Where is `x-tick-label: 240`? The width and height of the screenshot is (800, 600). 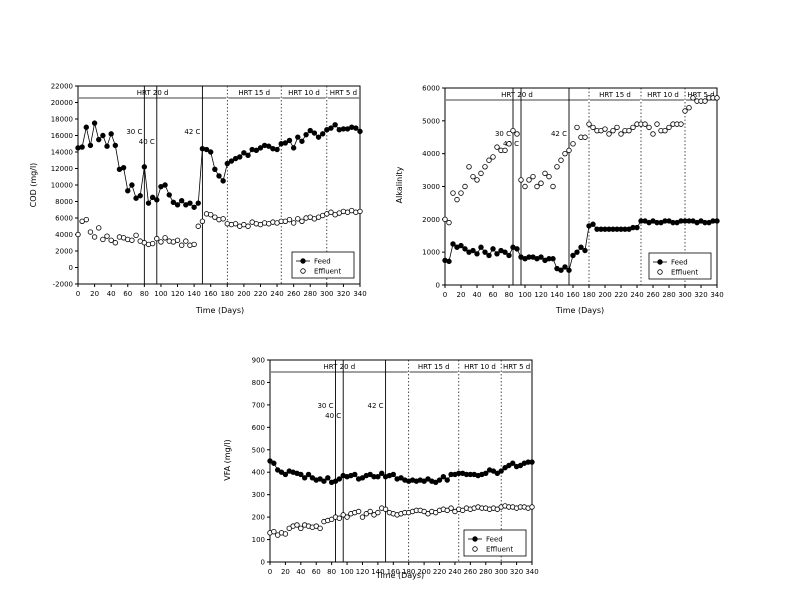
x-tick-label: 240 is located at coordinates (276, 294).